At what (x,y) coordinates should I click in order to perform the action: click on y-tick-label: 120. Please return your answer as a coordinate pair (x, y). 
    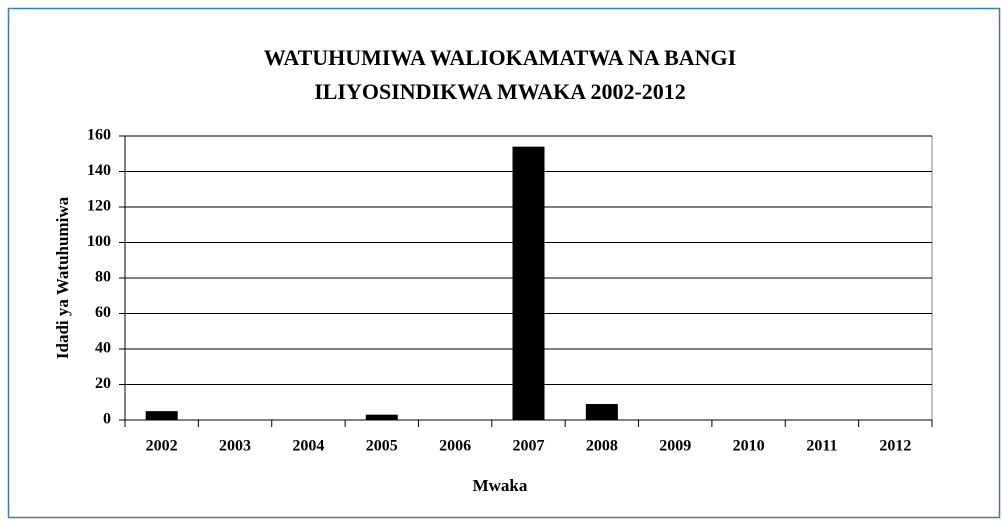
    Looking at the image, I should click on (99, 206).